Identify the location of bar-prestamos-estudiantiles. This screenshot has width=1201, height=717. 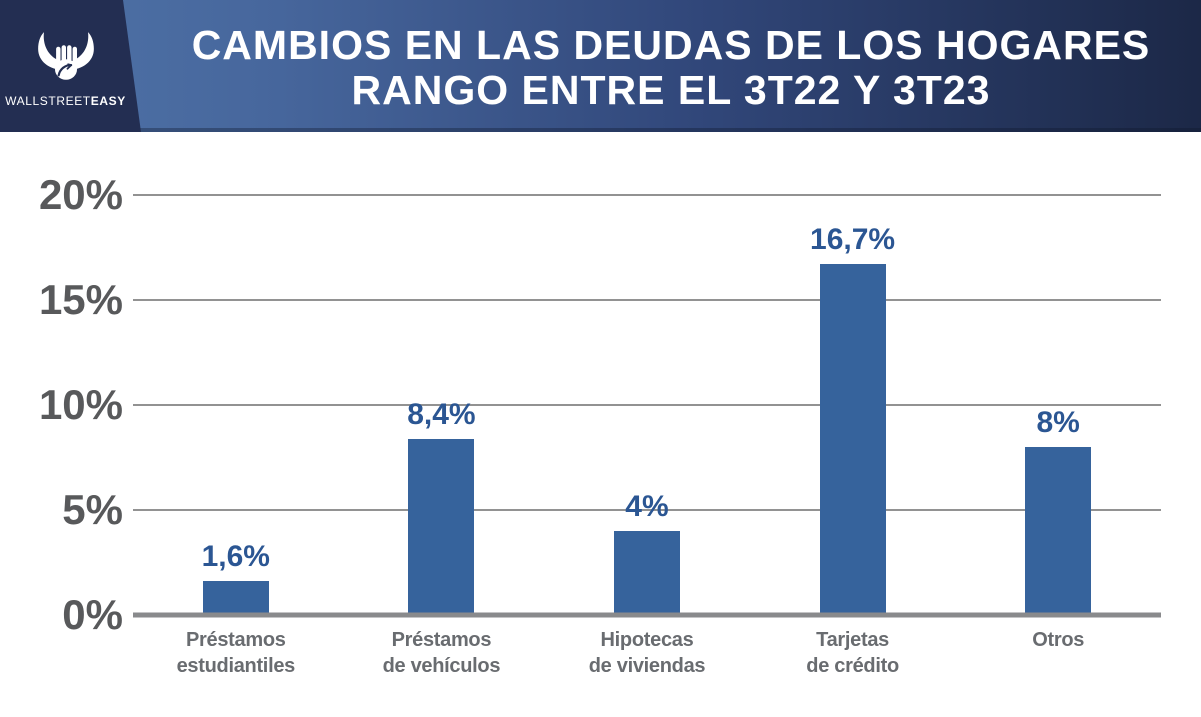
(235, 598).